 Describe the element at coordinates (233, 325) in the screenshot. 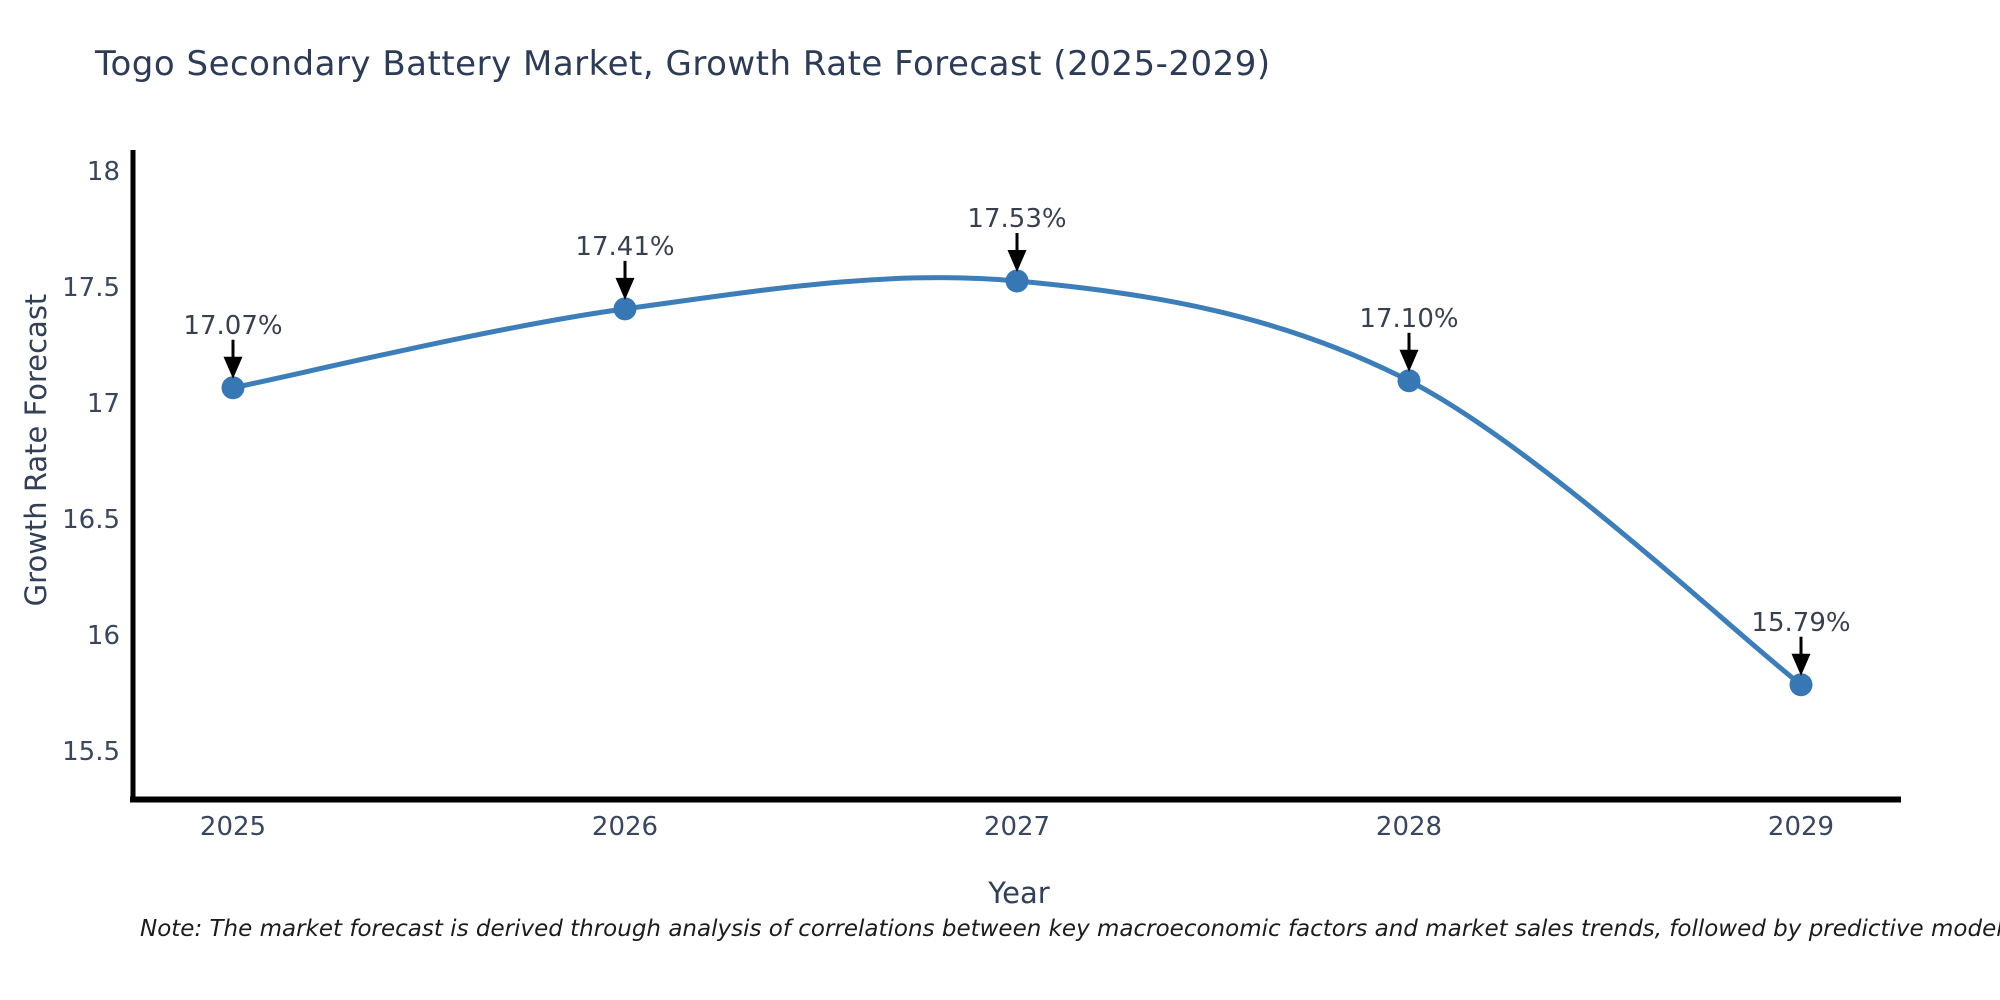

I see `annotation-label: 17.07%` at that location.